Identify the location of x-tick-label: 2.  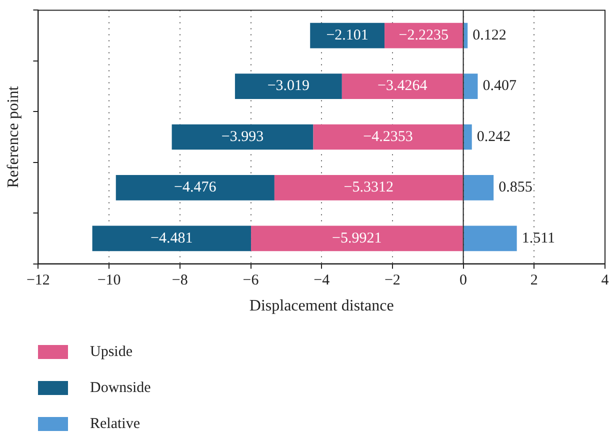
(534, 280).